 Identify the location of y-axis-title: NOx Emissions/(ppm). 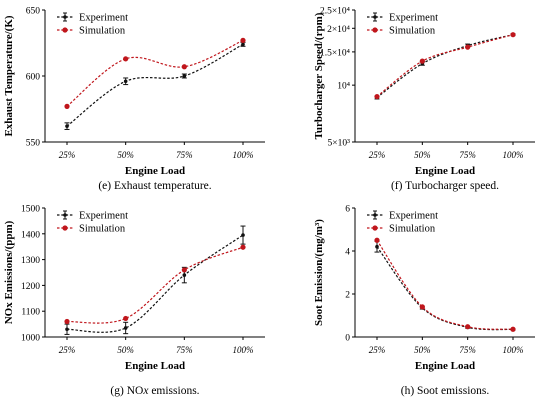
(9, 272).